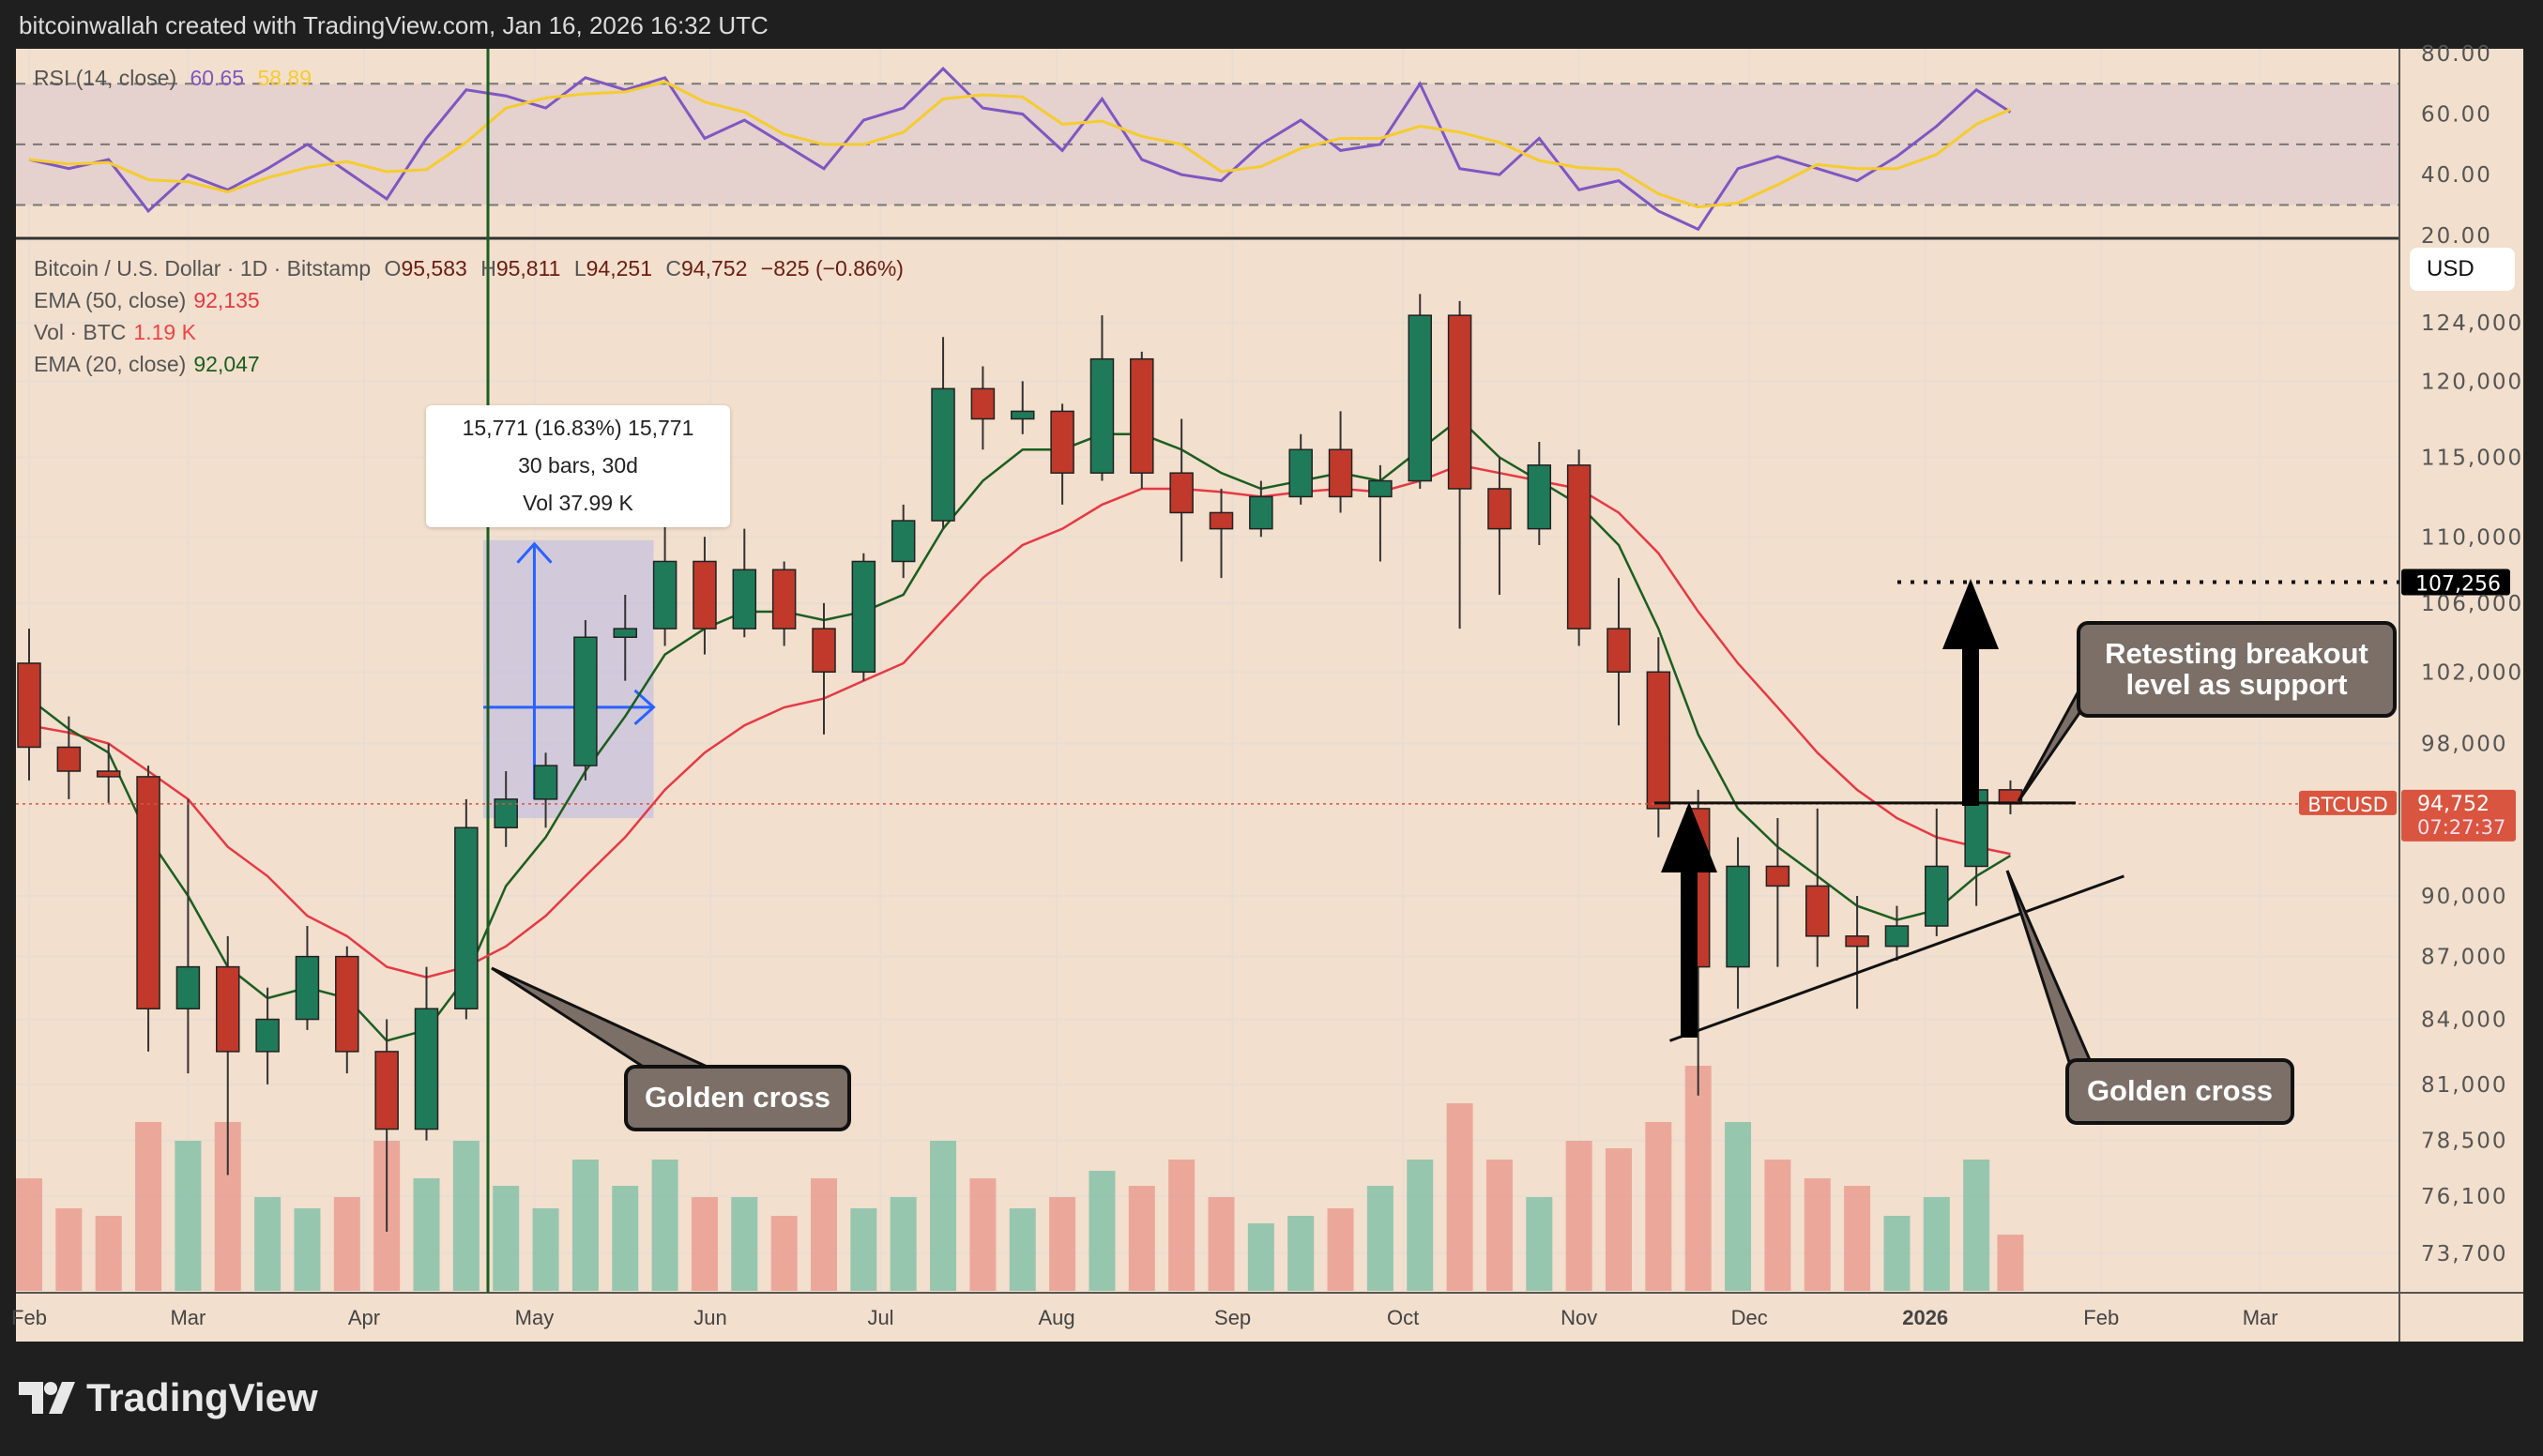 The image size is (2543, 1456). Describe the element at coordinates (1056, 1317) in the screenshot. I see `time-tick-label: Aug` at that location.